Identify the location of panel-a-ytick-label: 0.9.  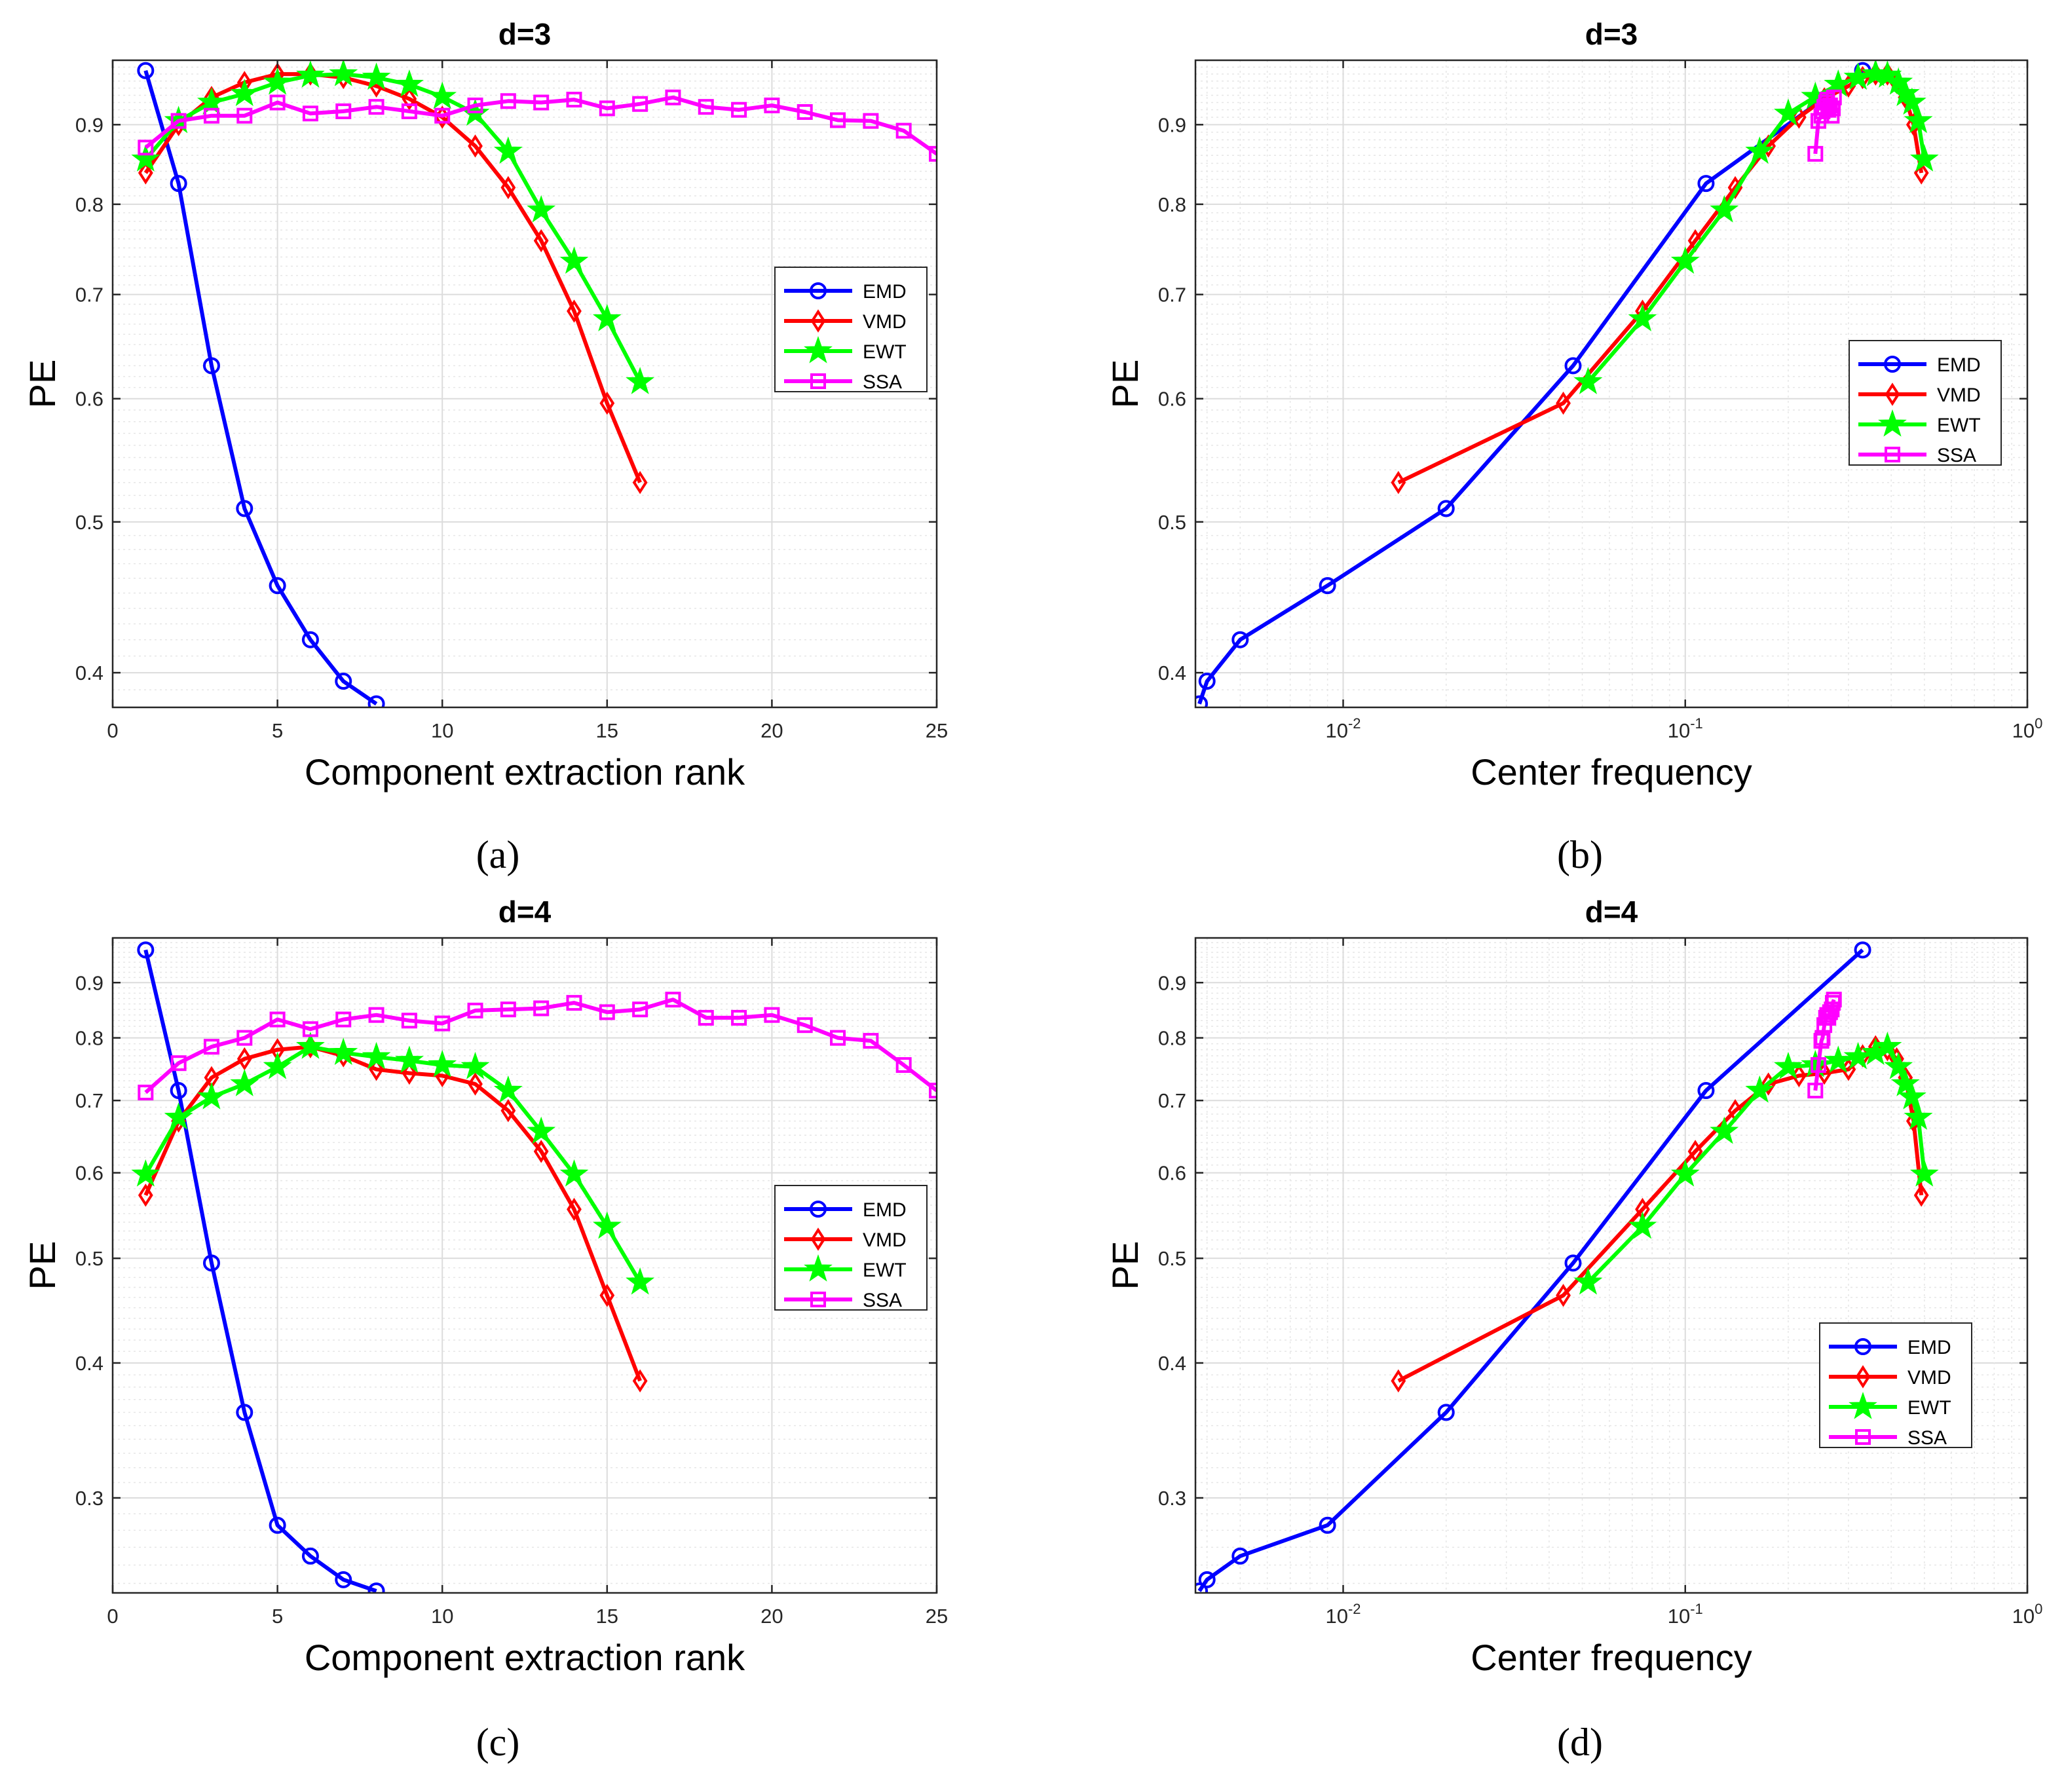
(89, 124).